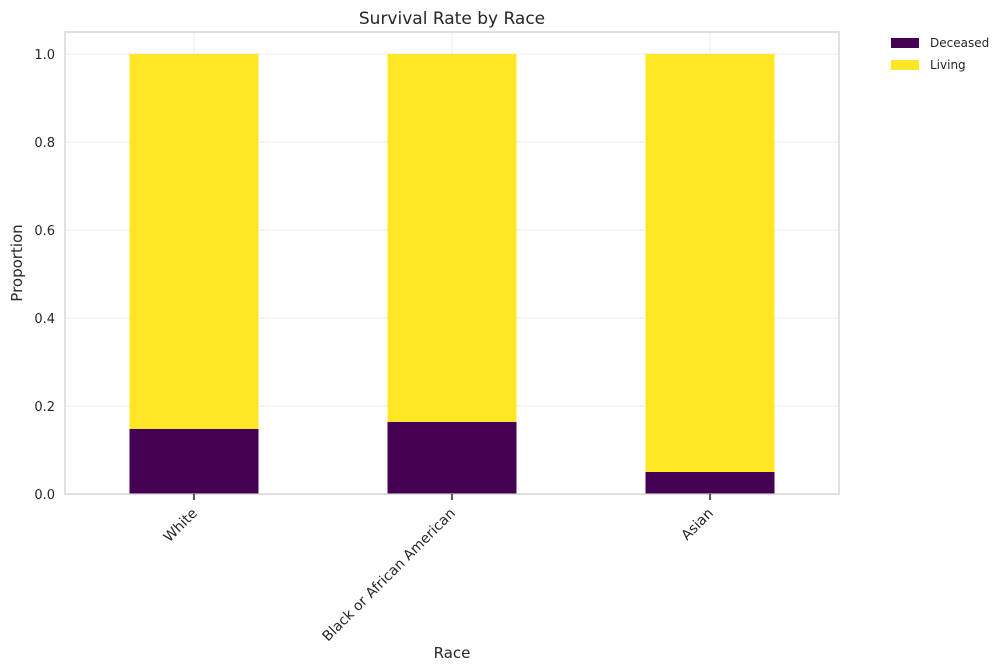  Describe the element at coordinates (389, 575) in the screenshot. I see `x-tick-label: Black or African American` at that location.